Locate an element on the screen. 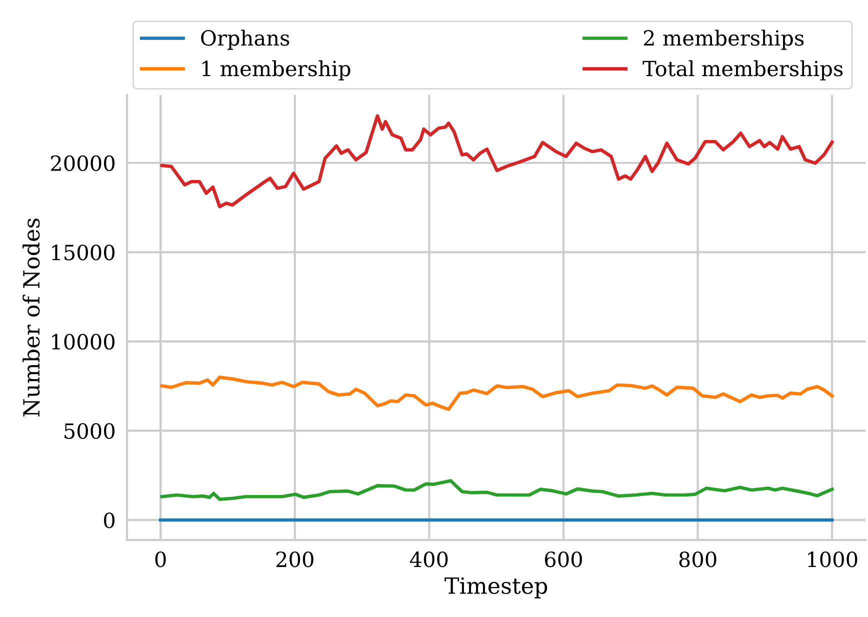 This screenshot has height=617, width=868. x-tick-label: 600 is located at coordinates (563, 559).